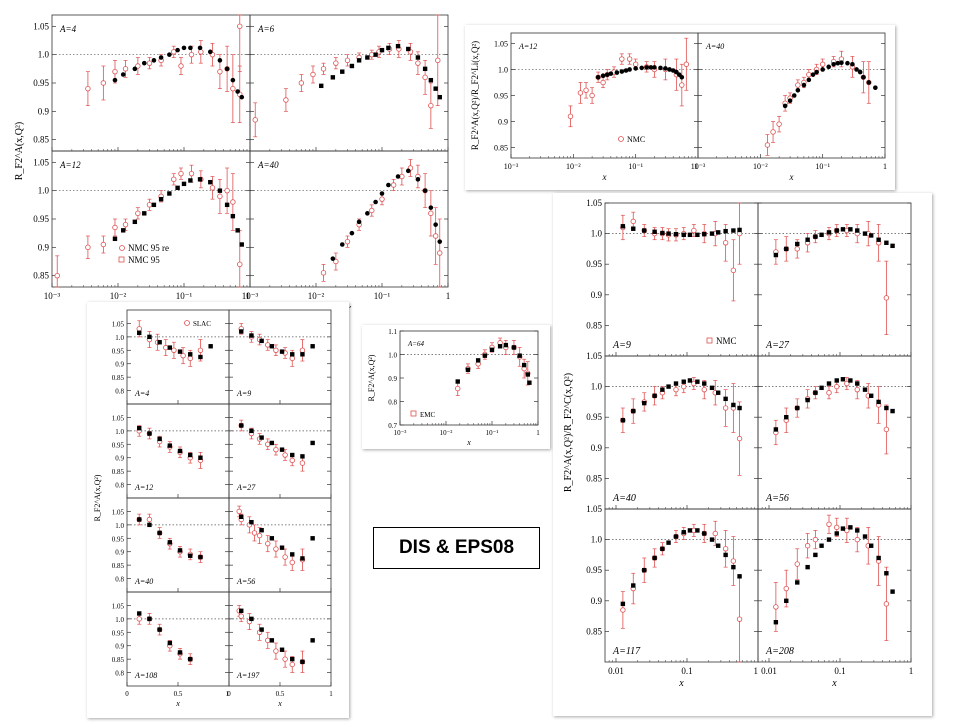 The image size is (960, 723). Describe the element at coordinates (118, 445) in the screenshot. I see `y-tick-label: 0.95` at that location.